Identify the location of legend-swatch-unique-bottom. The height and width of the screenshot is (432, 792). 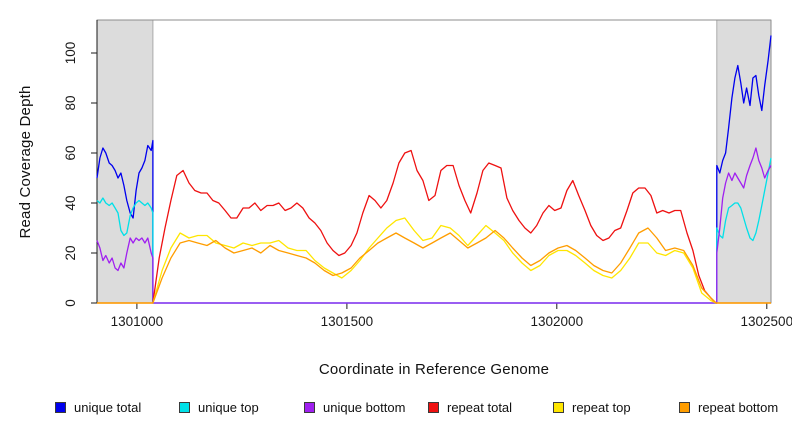
(309, 407).